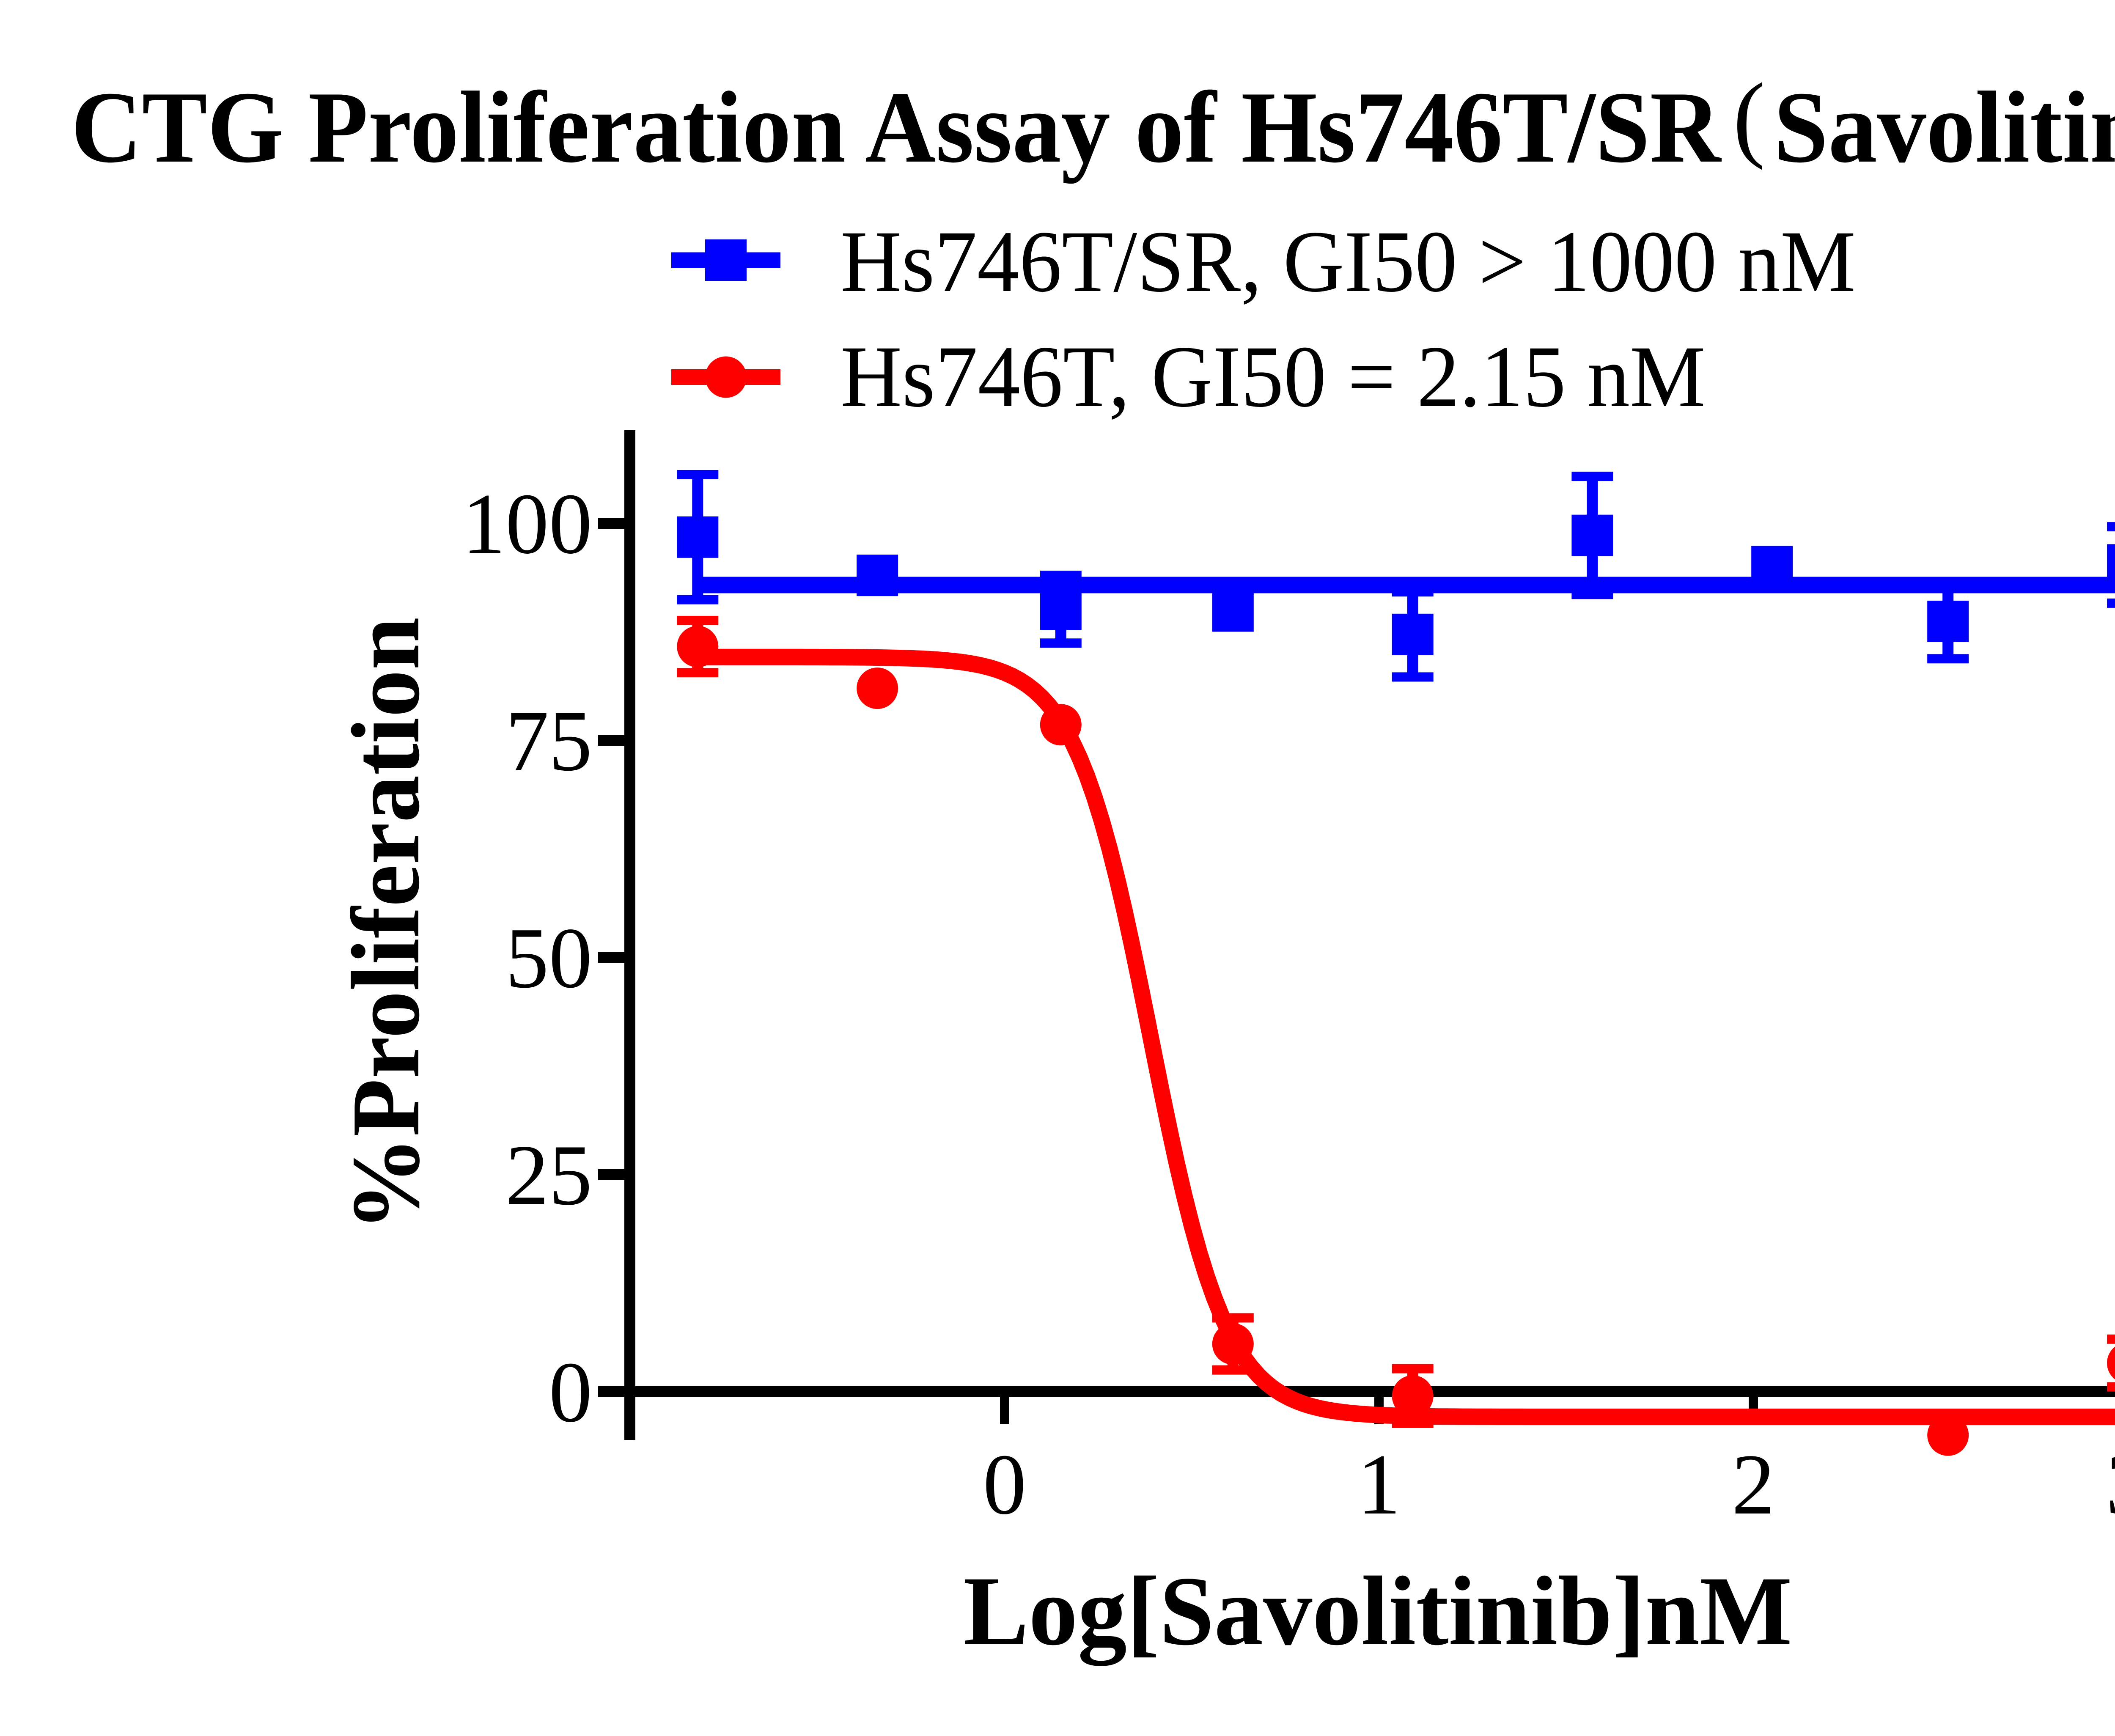 This screenshot has width=2115, height=1736. Describe the element at coordinates (2110, 1485) in the screenshot. I see `svg-text: 3` at that location.